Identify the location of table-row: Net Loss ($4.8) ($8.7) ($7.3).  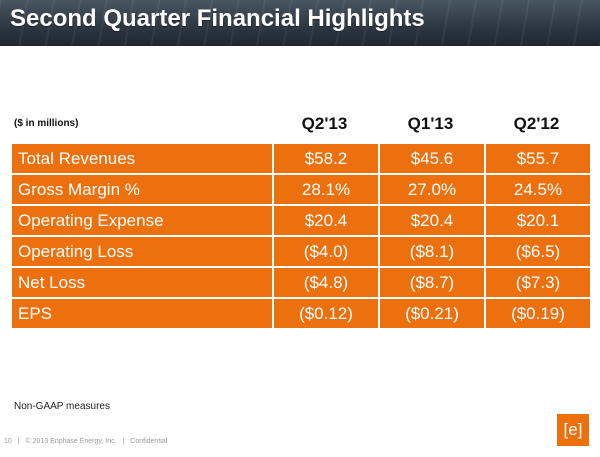
(301, 282).